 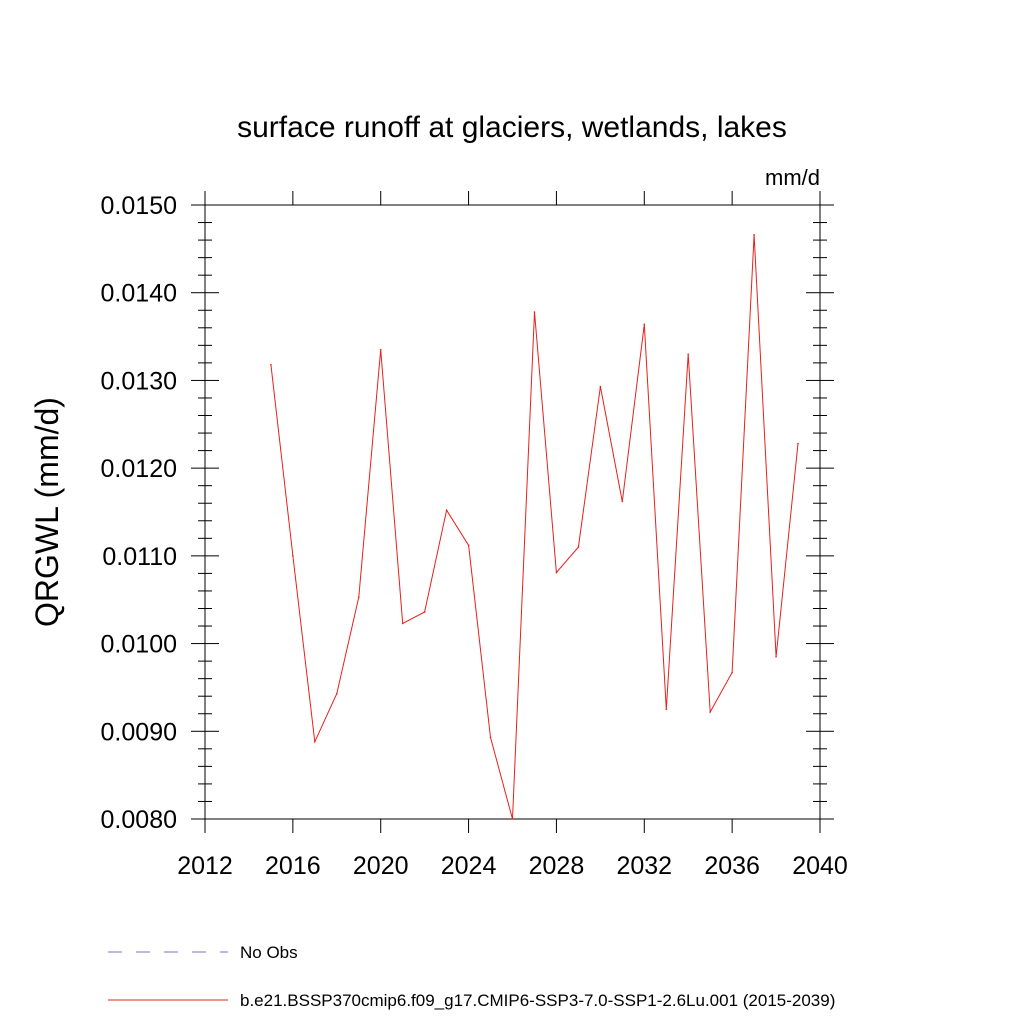 I want to click on y-tick-label: 0.0140, so click(x=139, y=294).